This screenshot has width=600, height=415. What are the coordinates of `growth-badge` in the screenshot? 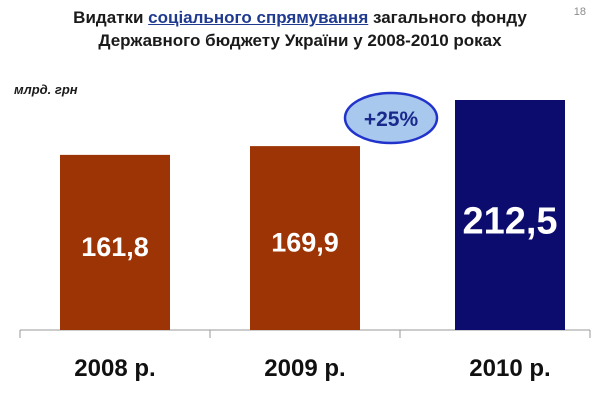 It's located at (391, 118).